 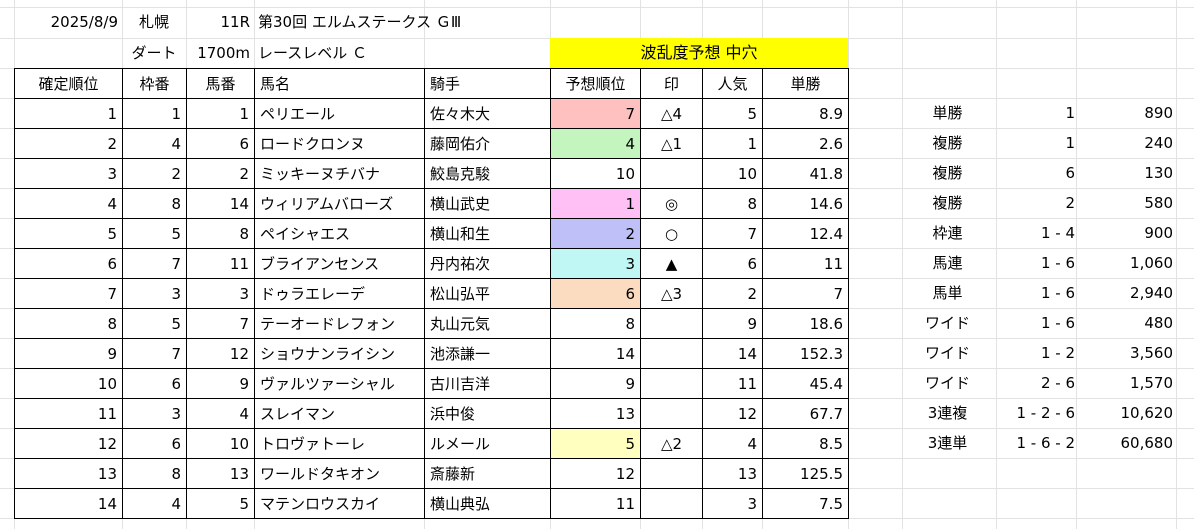 I want to click on frame-number-cell: 8, so click(x=154, y=203).